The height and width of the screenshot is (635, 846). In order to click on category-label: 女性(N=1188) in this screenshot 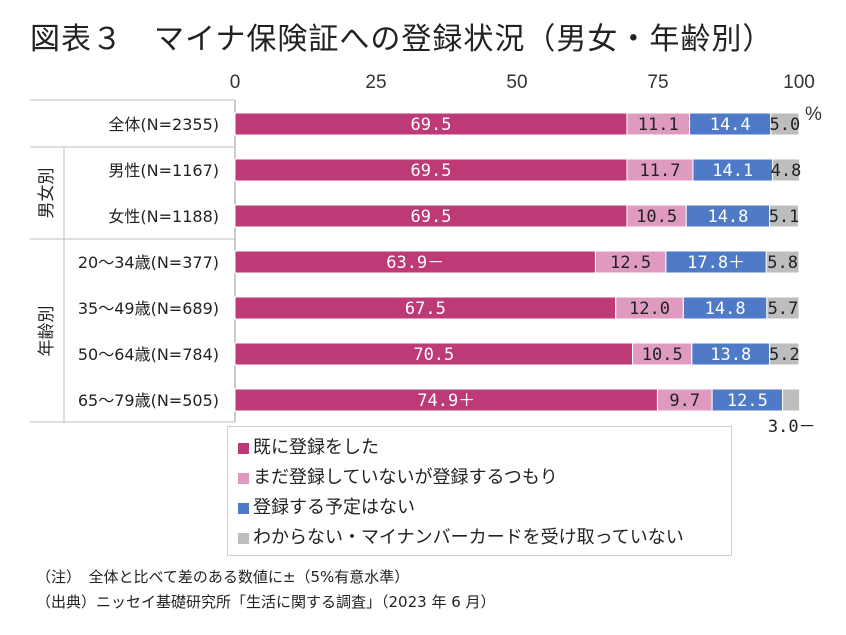, I will do `click(163, 216)`.